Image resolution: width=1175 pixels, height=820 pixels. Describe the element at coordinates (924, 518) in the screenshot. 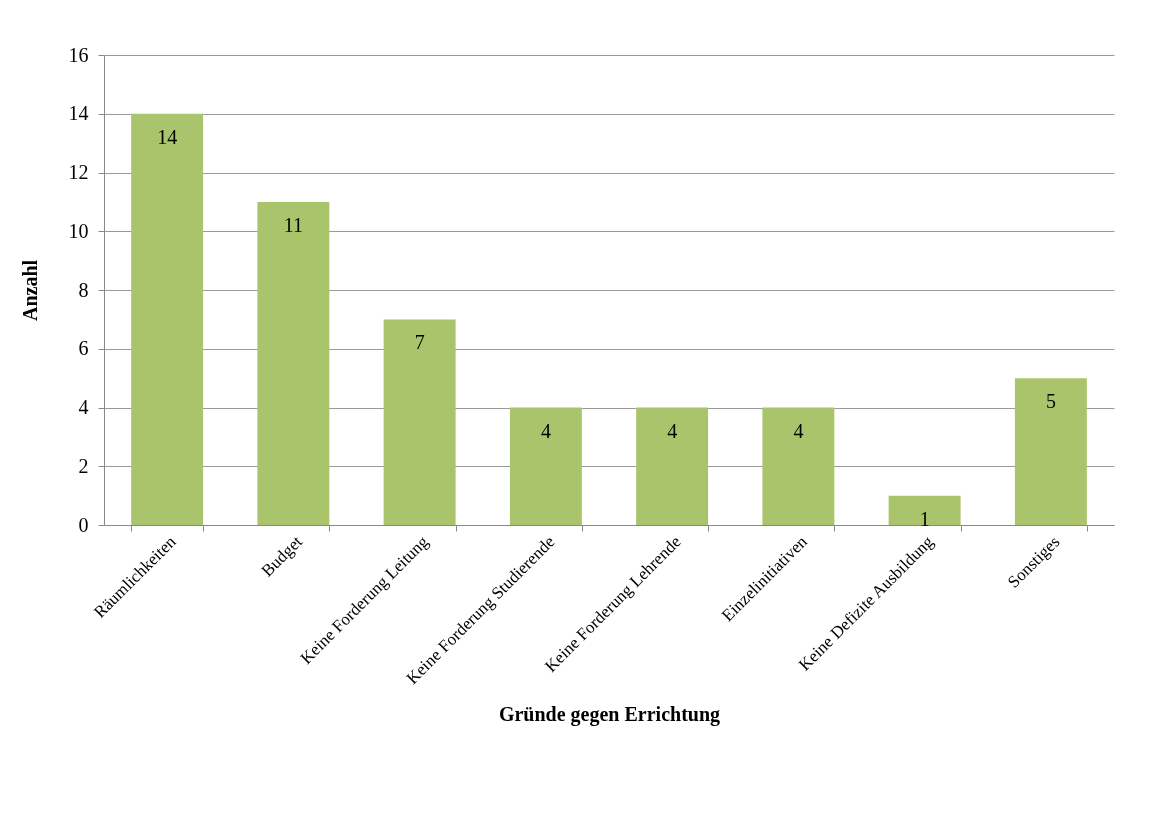

I see `data-label: 1` at that location.